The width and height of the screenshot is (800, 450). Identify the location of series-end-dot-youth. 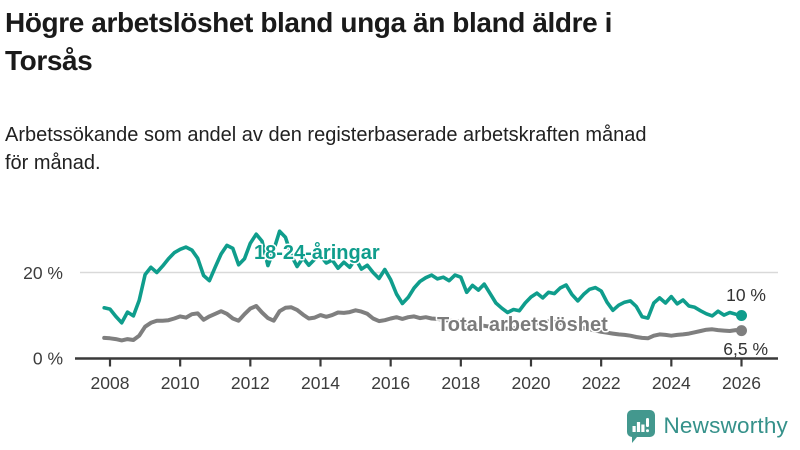
(741, 315).